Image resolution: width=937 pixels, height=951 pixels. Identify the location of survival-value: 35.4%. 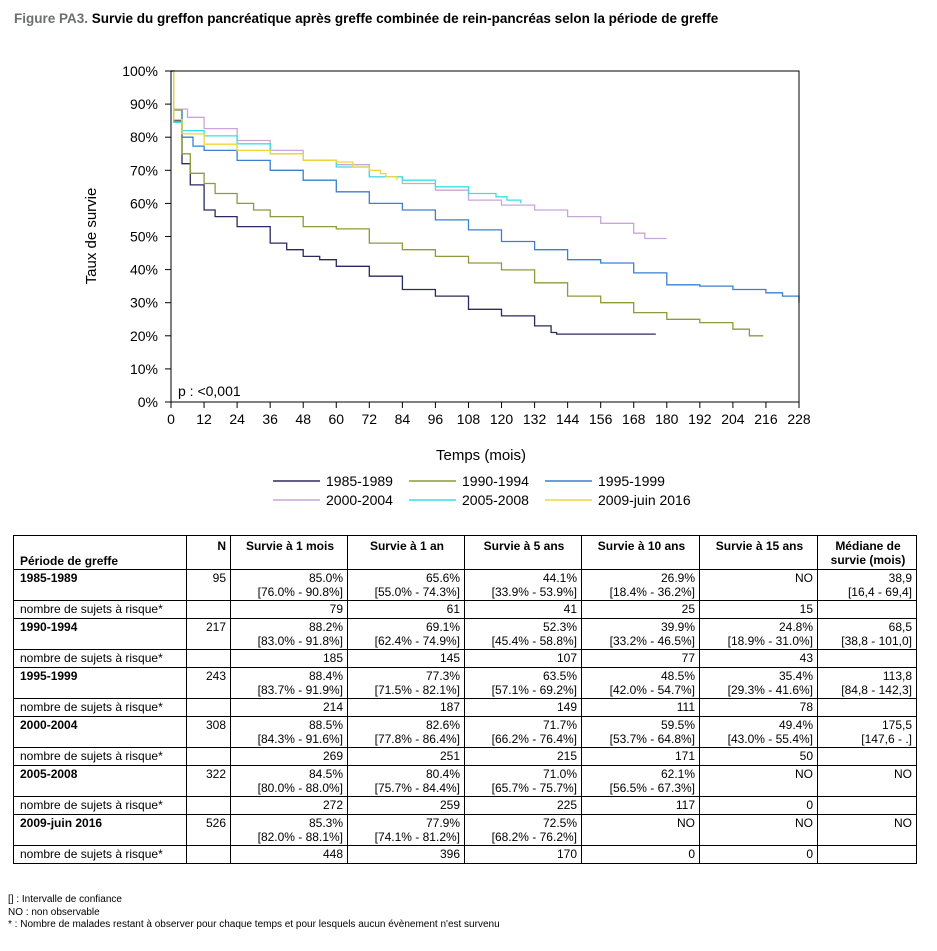
(795, 676).